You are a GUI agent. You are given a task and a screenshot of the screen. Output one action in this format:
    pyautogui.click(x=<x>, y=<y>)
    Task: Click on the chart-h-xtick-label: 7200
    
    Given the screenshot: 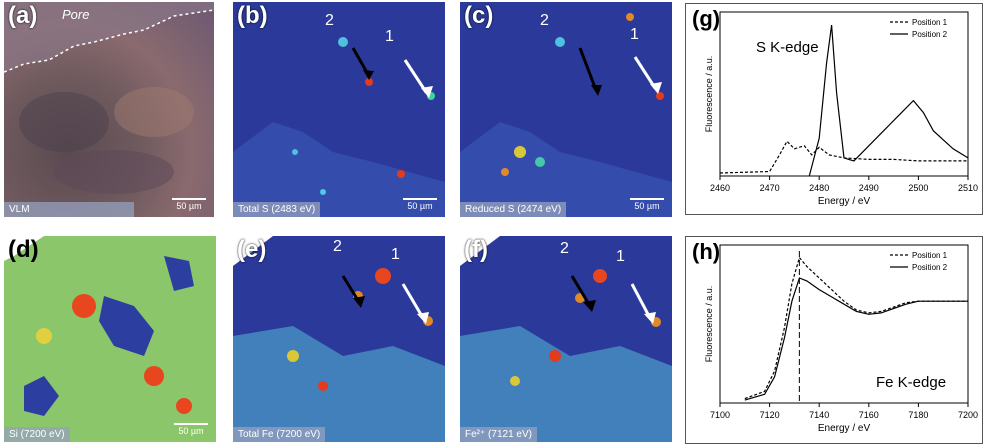 What is the action you would take?
    pyautogui.click(x=968, y=415)
    